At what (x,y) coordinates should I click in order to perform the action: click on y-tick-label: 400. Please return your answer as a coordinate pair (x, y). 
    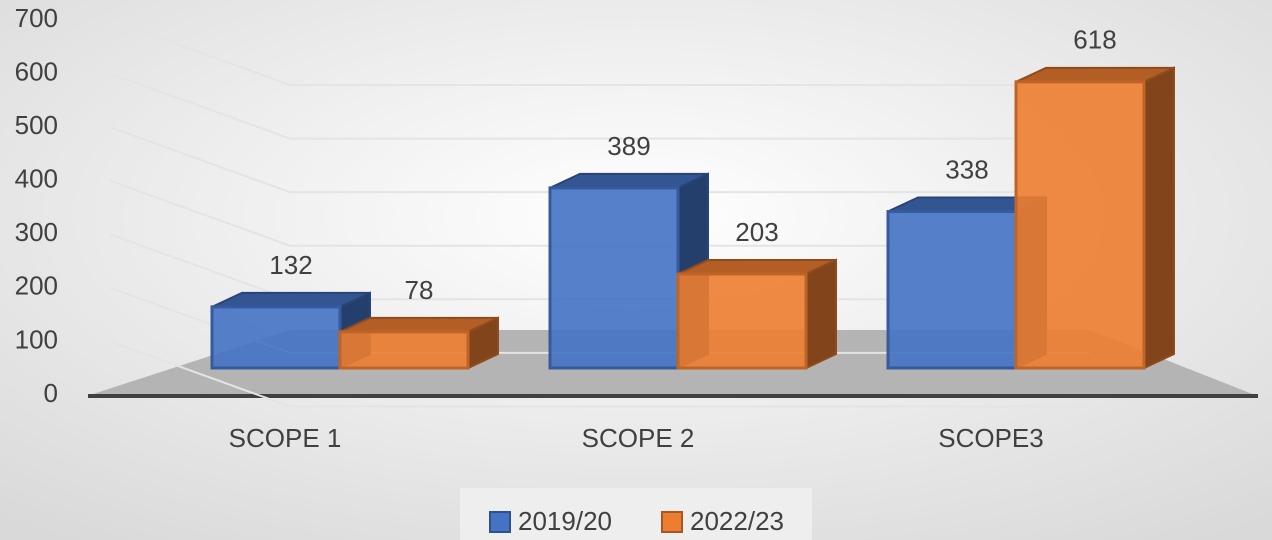
    Looking at the image, I should click on (36, 179).